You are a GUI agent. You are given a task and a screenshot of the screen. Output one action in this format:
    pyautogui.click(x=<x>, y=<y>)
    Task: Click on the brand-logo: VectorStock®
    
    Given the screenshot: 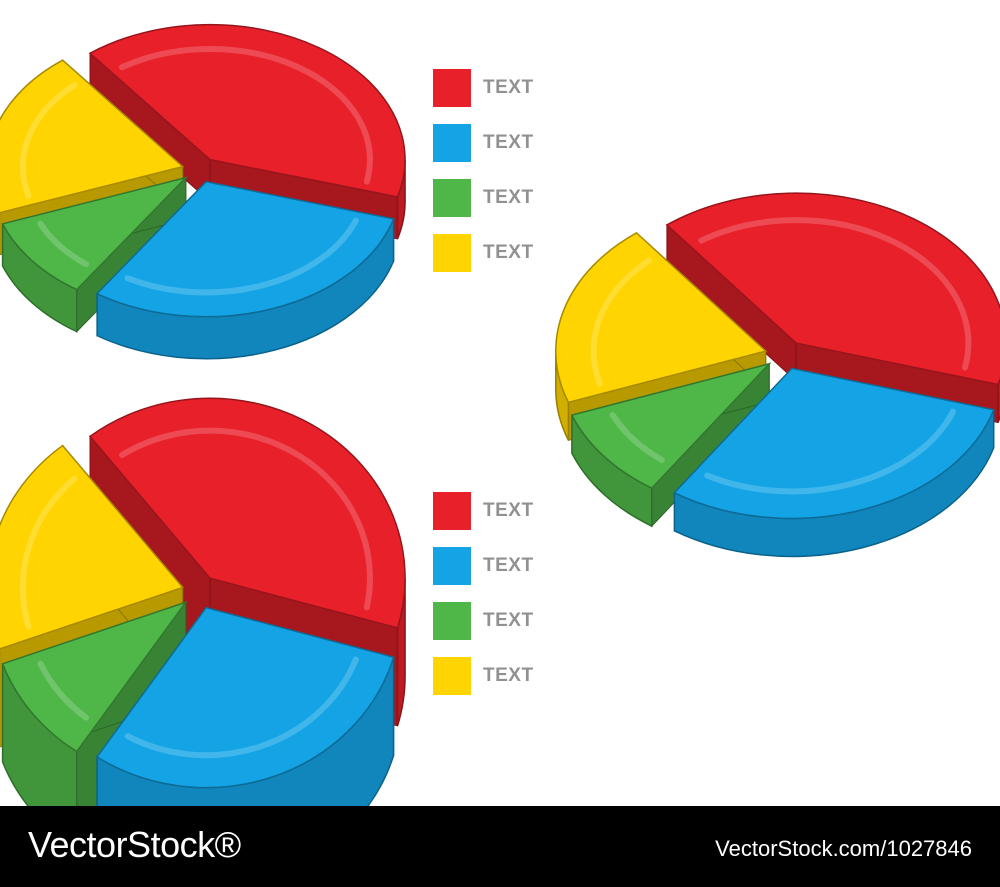 What is the action you would take?
    pyautogui.click(x=134, y=844)
    